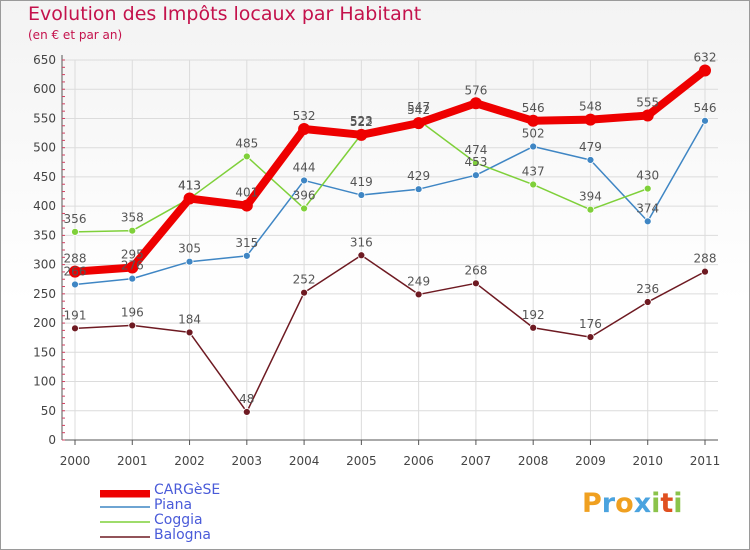 The height and width of the screenshot is (550, 750). Describe the element at coordinates (225, 505) in the screenshot. I see `legend-item-piana: Piana` at that location.